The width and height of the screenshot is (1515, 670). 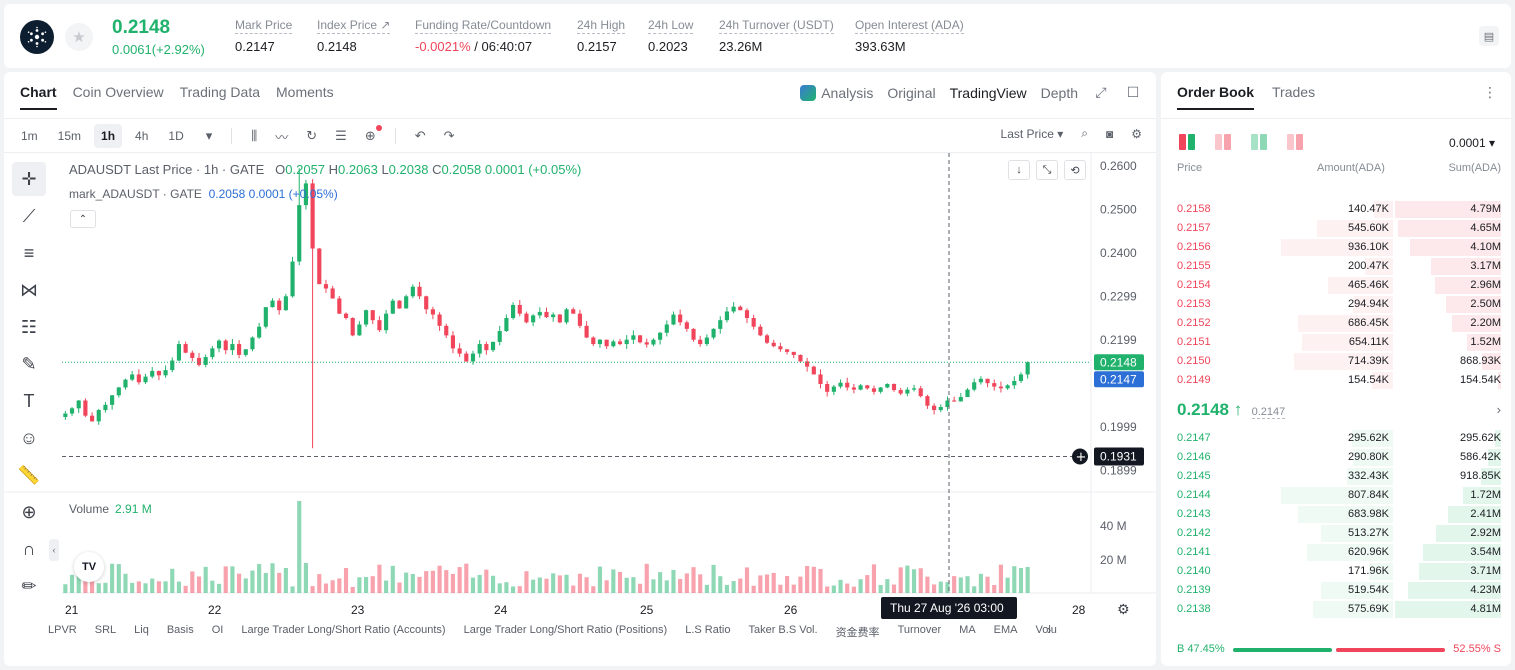 I want to click on layout-buy-icon, so click(x=1259, y=142).